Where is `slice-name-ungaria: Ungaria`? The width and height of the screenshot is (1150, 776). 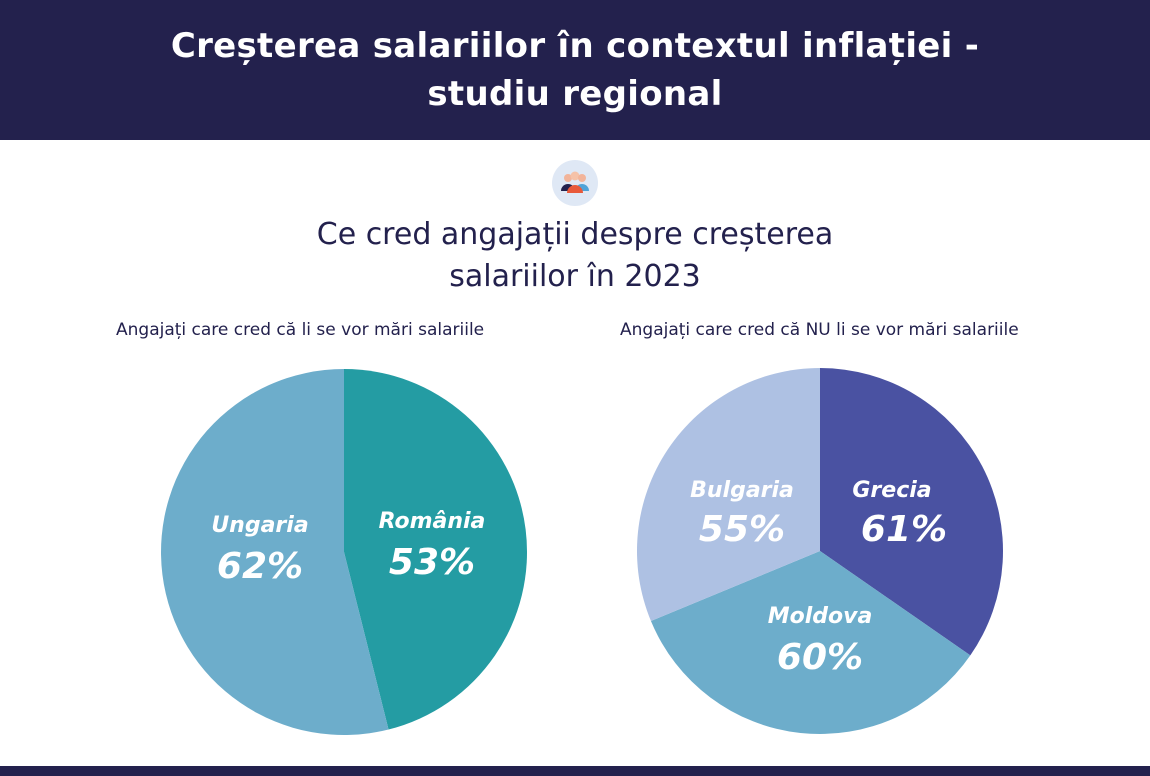 slice-name-ungaria: Ungaria is located at coordinates (259, 525).